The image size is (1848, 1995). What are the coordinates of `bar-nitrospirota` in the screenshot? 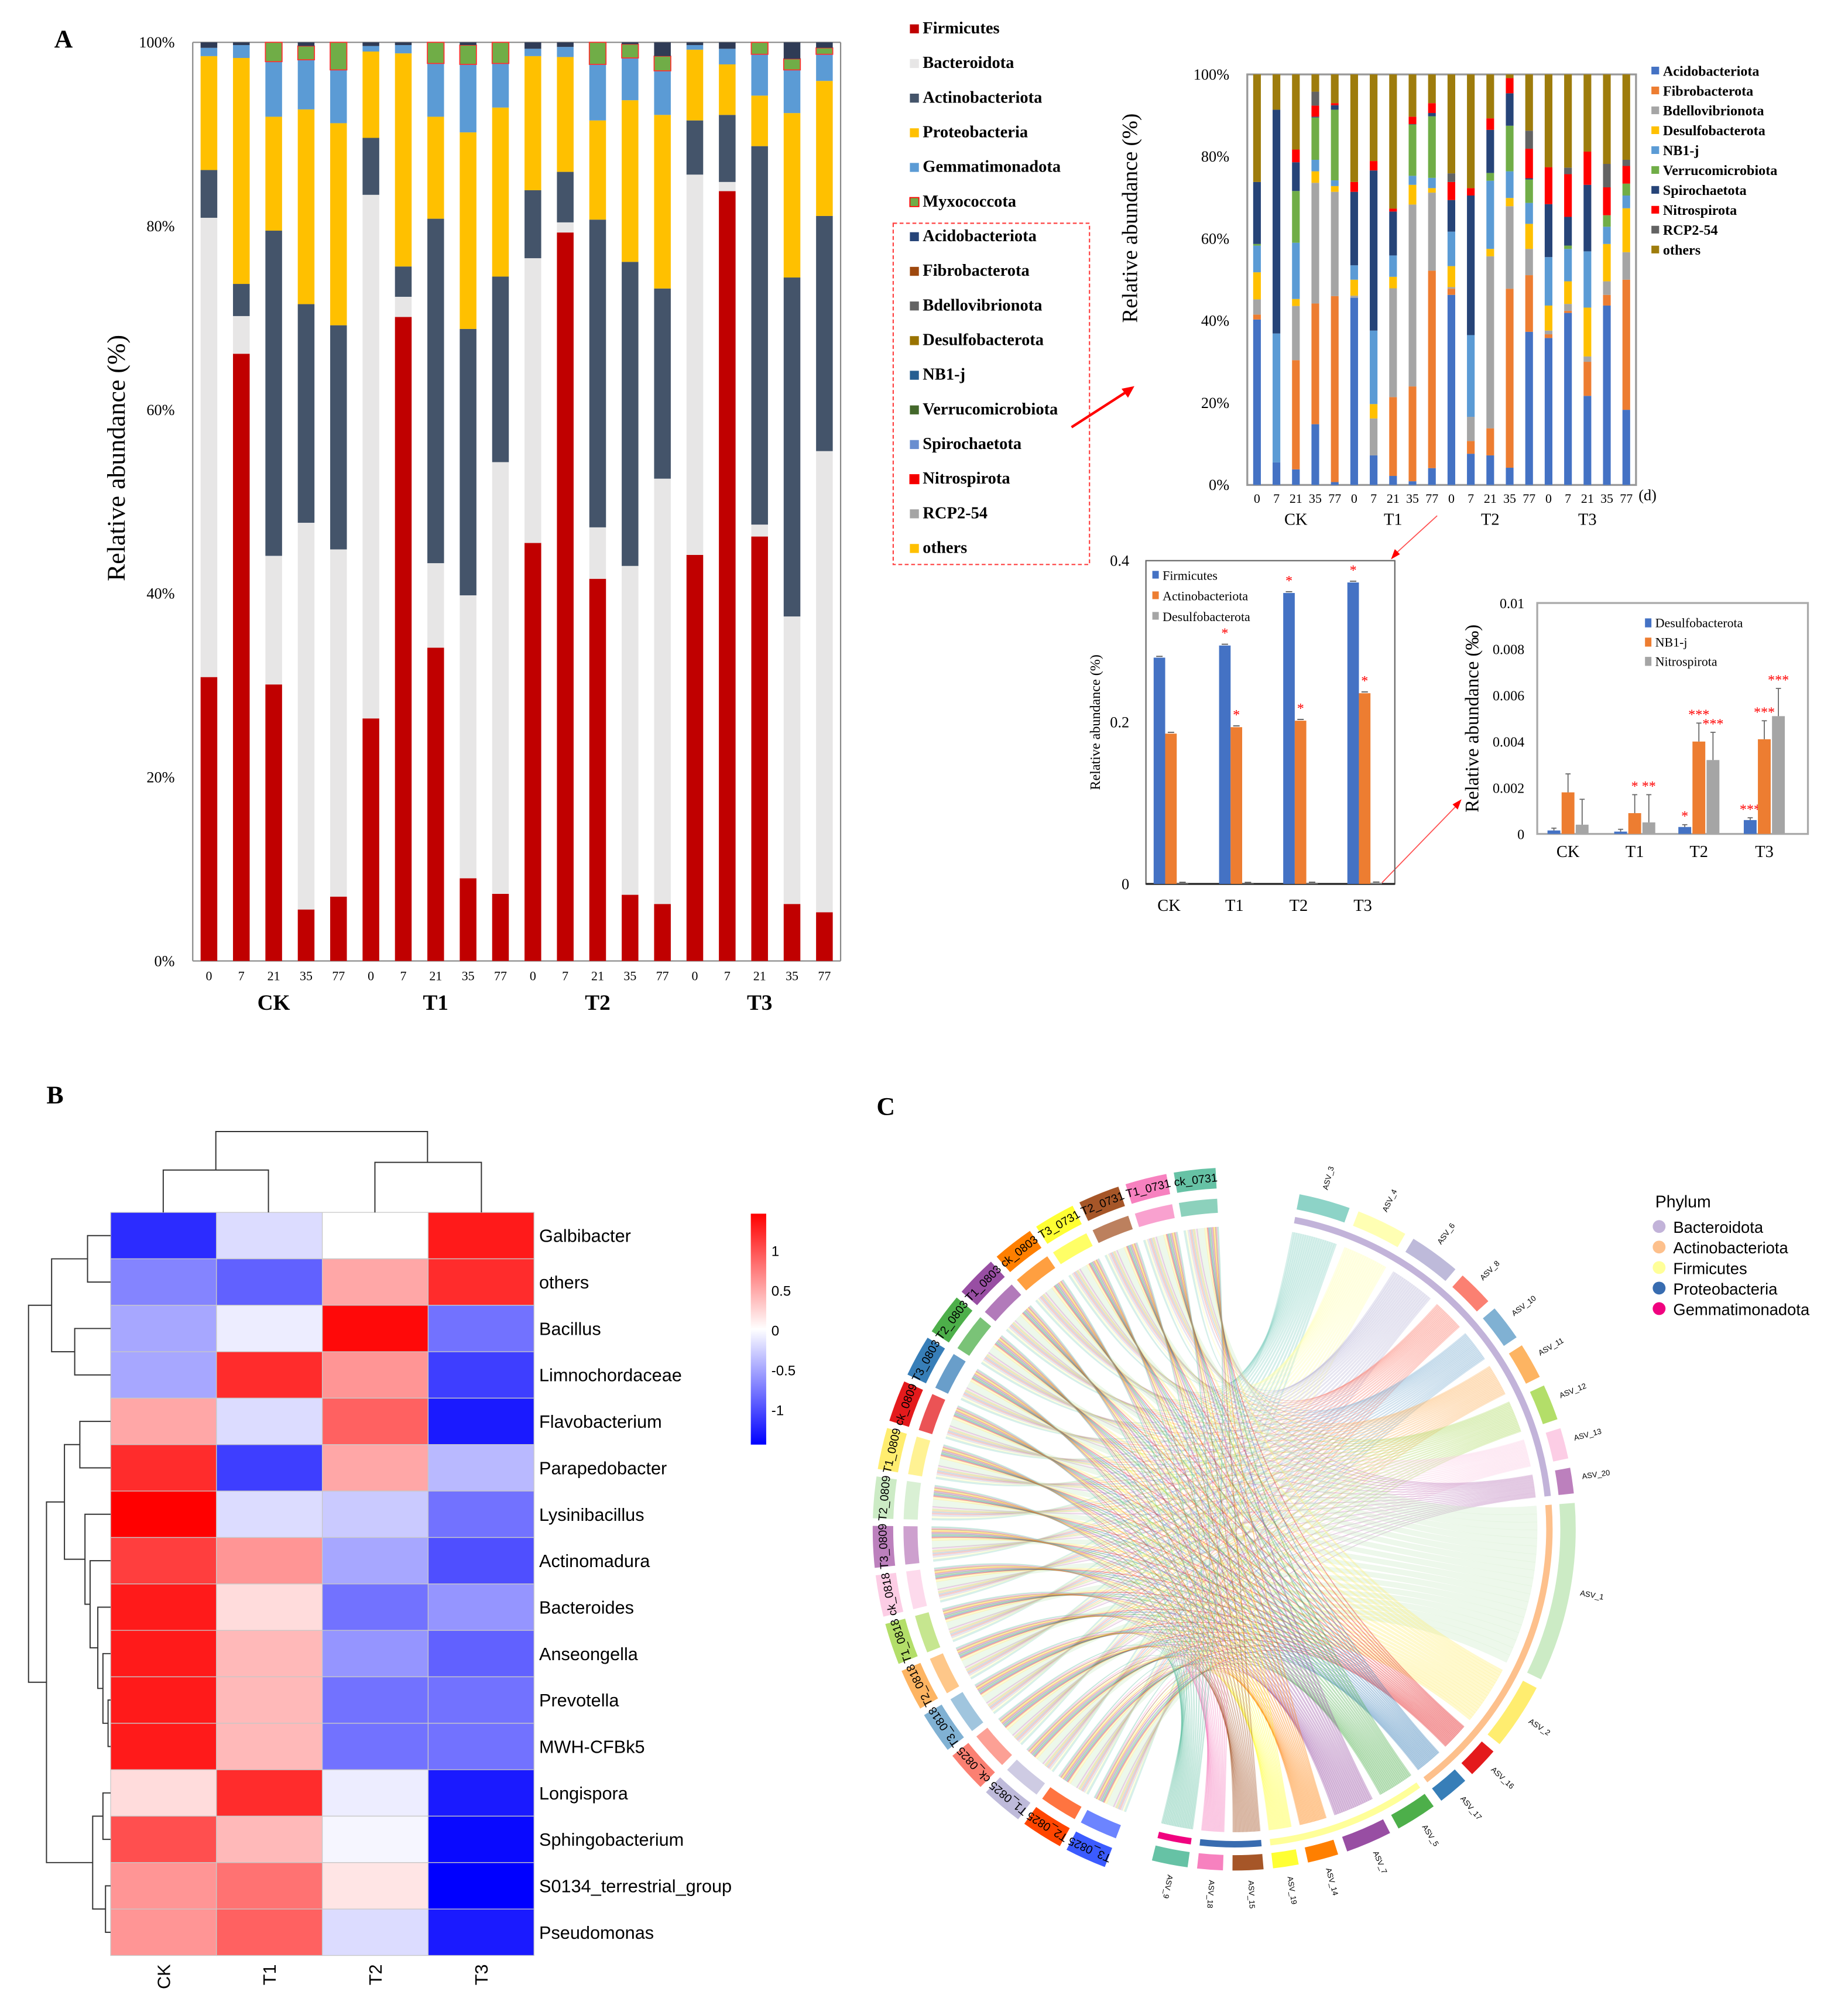 It's located at (1778, 775).